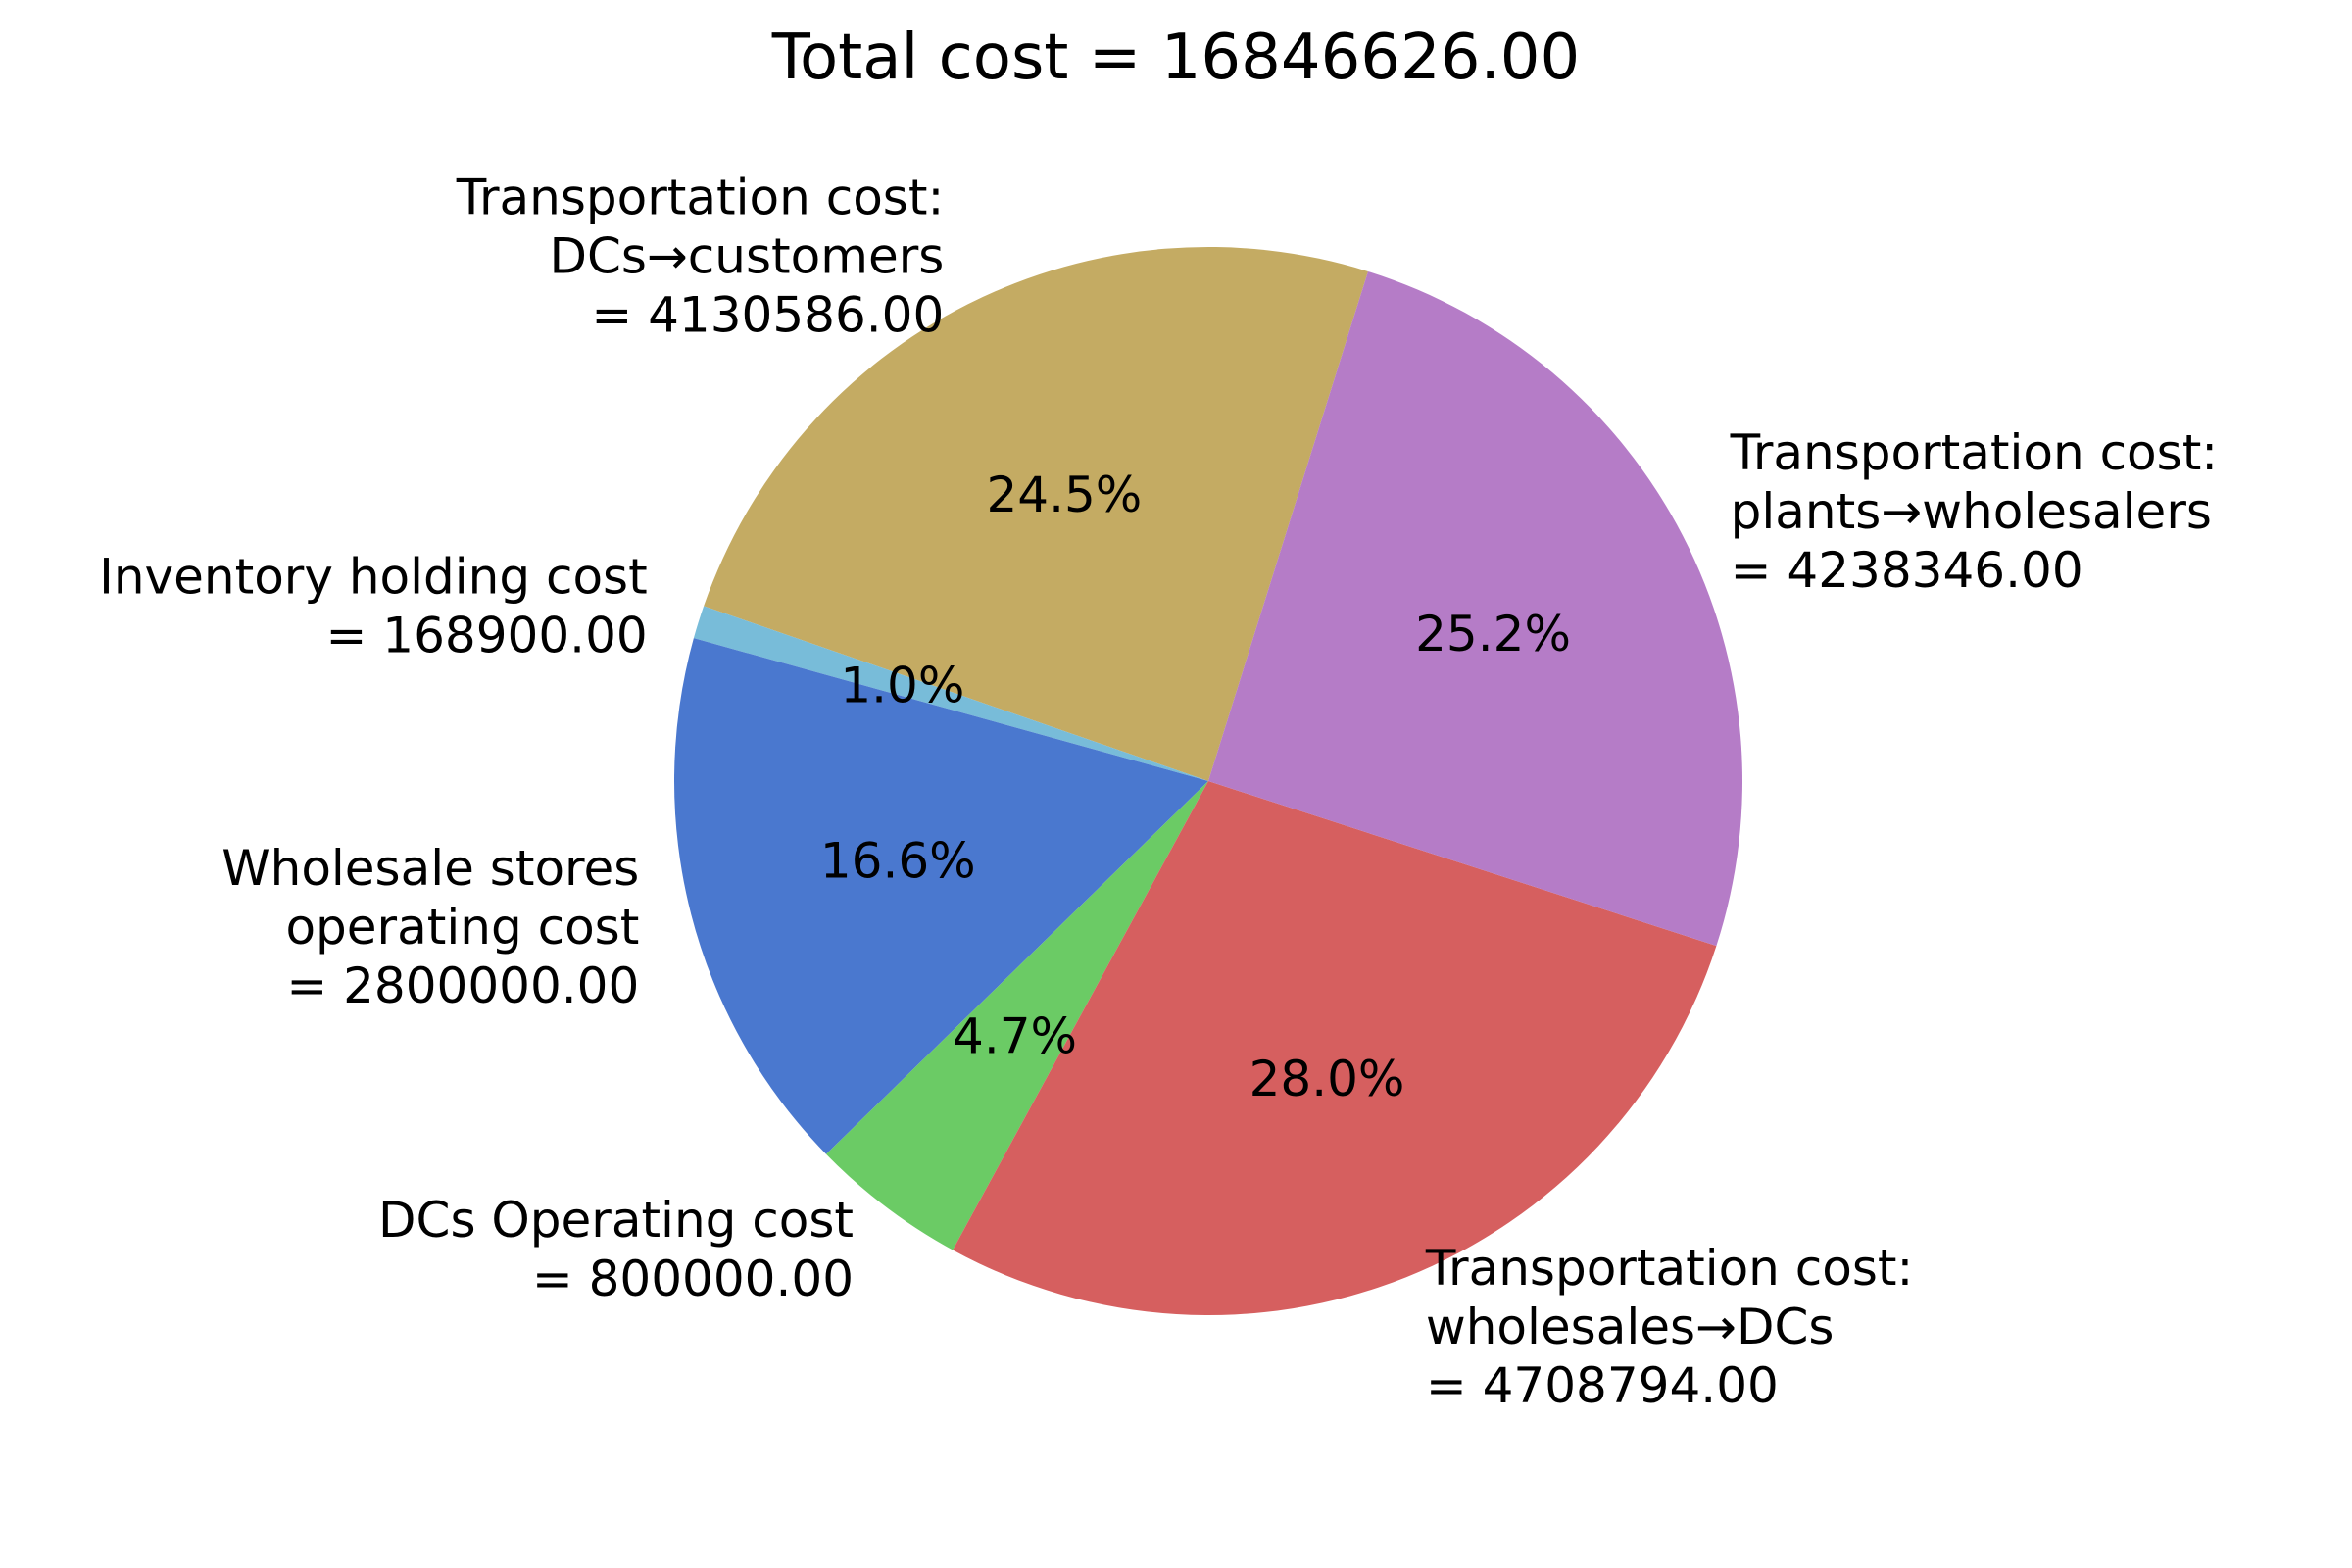 This screenshot has width=2352, height=1568. Describe the element at coordinates (1630, 1326) in the screenshot. I see `pie-slice-label-line: wholesales→DCs` at that location.